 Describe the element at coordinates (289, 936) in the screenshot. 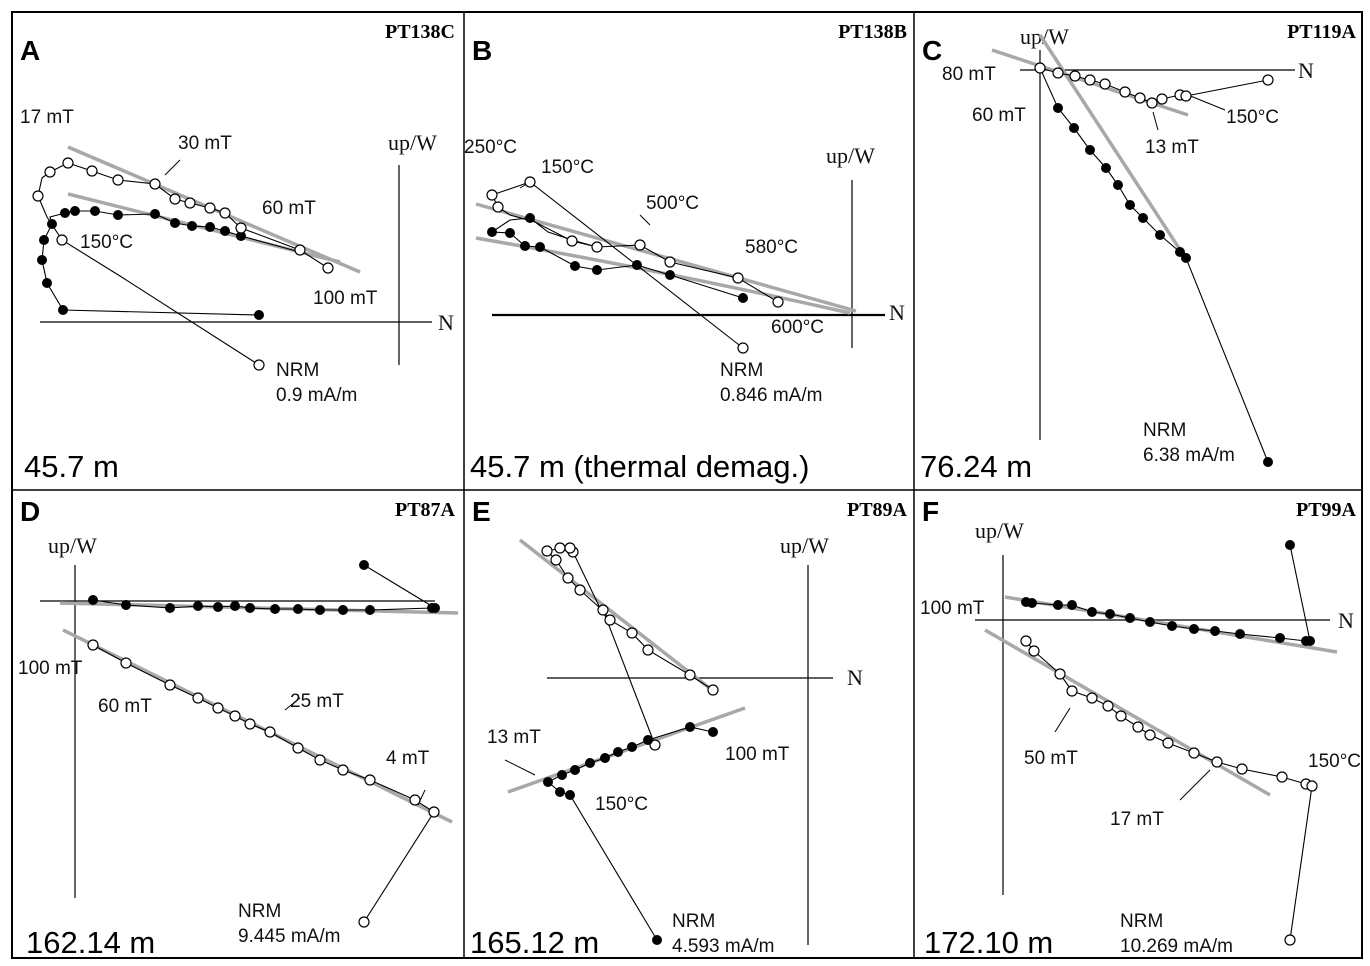

I see `nrm-value: 9.445 mA/m` at that location.